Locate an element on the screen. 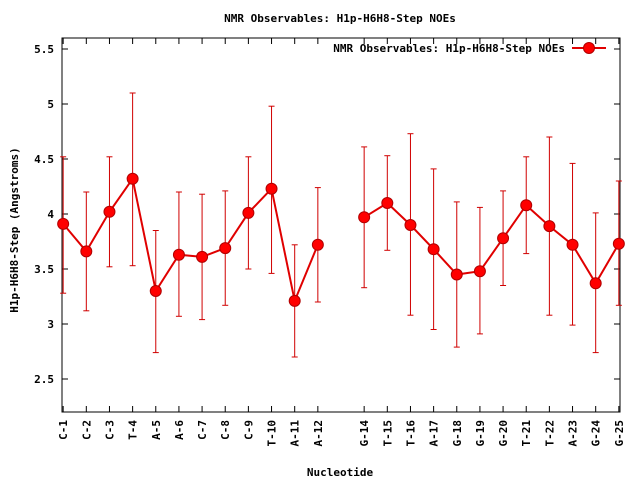 The width and height of the screenshot is (640, 480). legend-marker is located at coordinates (589, 48).